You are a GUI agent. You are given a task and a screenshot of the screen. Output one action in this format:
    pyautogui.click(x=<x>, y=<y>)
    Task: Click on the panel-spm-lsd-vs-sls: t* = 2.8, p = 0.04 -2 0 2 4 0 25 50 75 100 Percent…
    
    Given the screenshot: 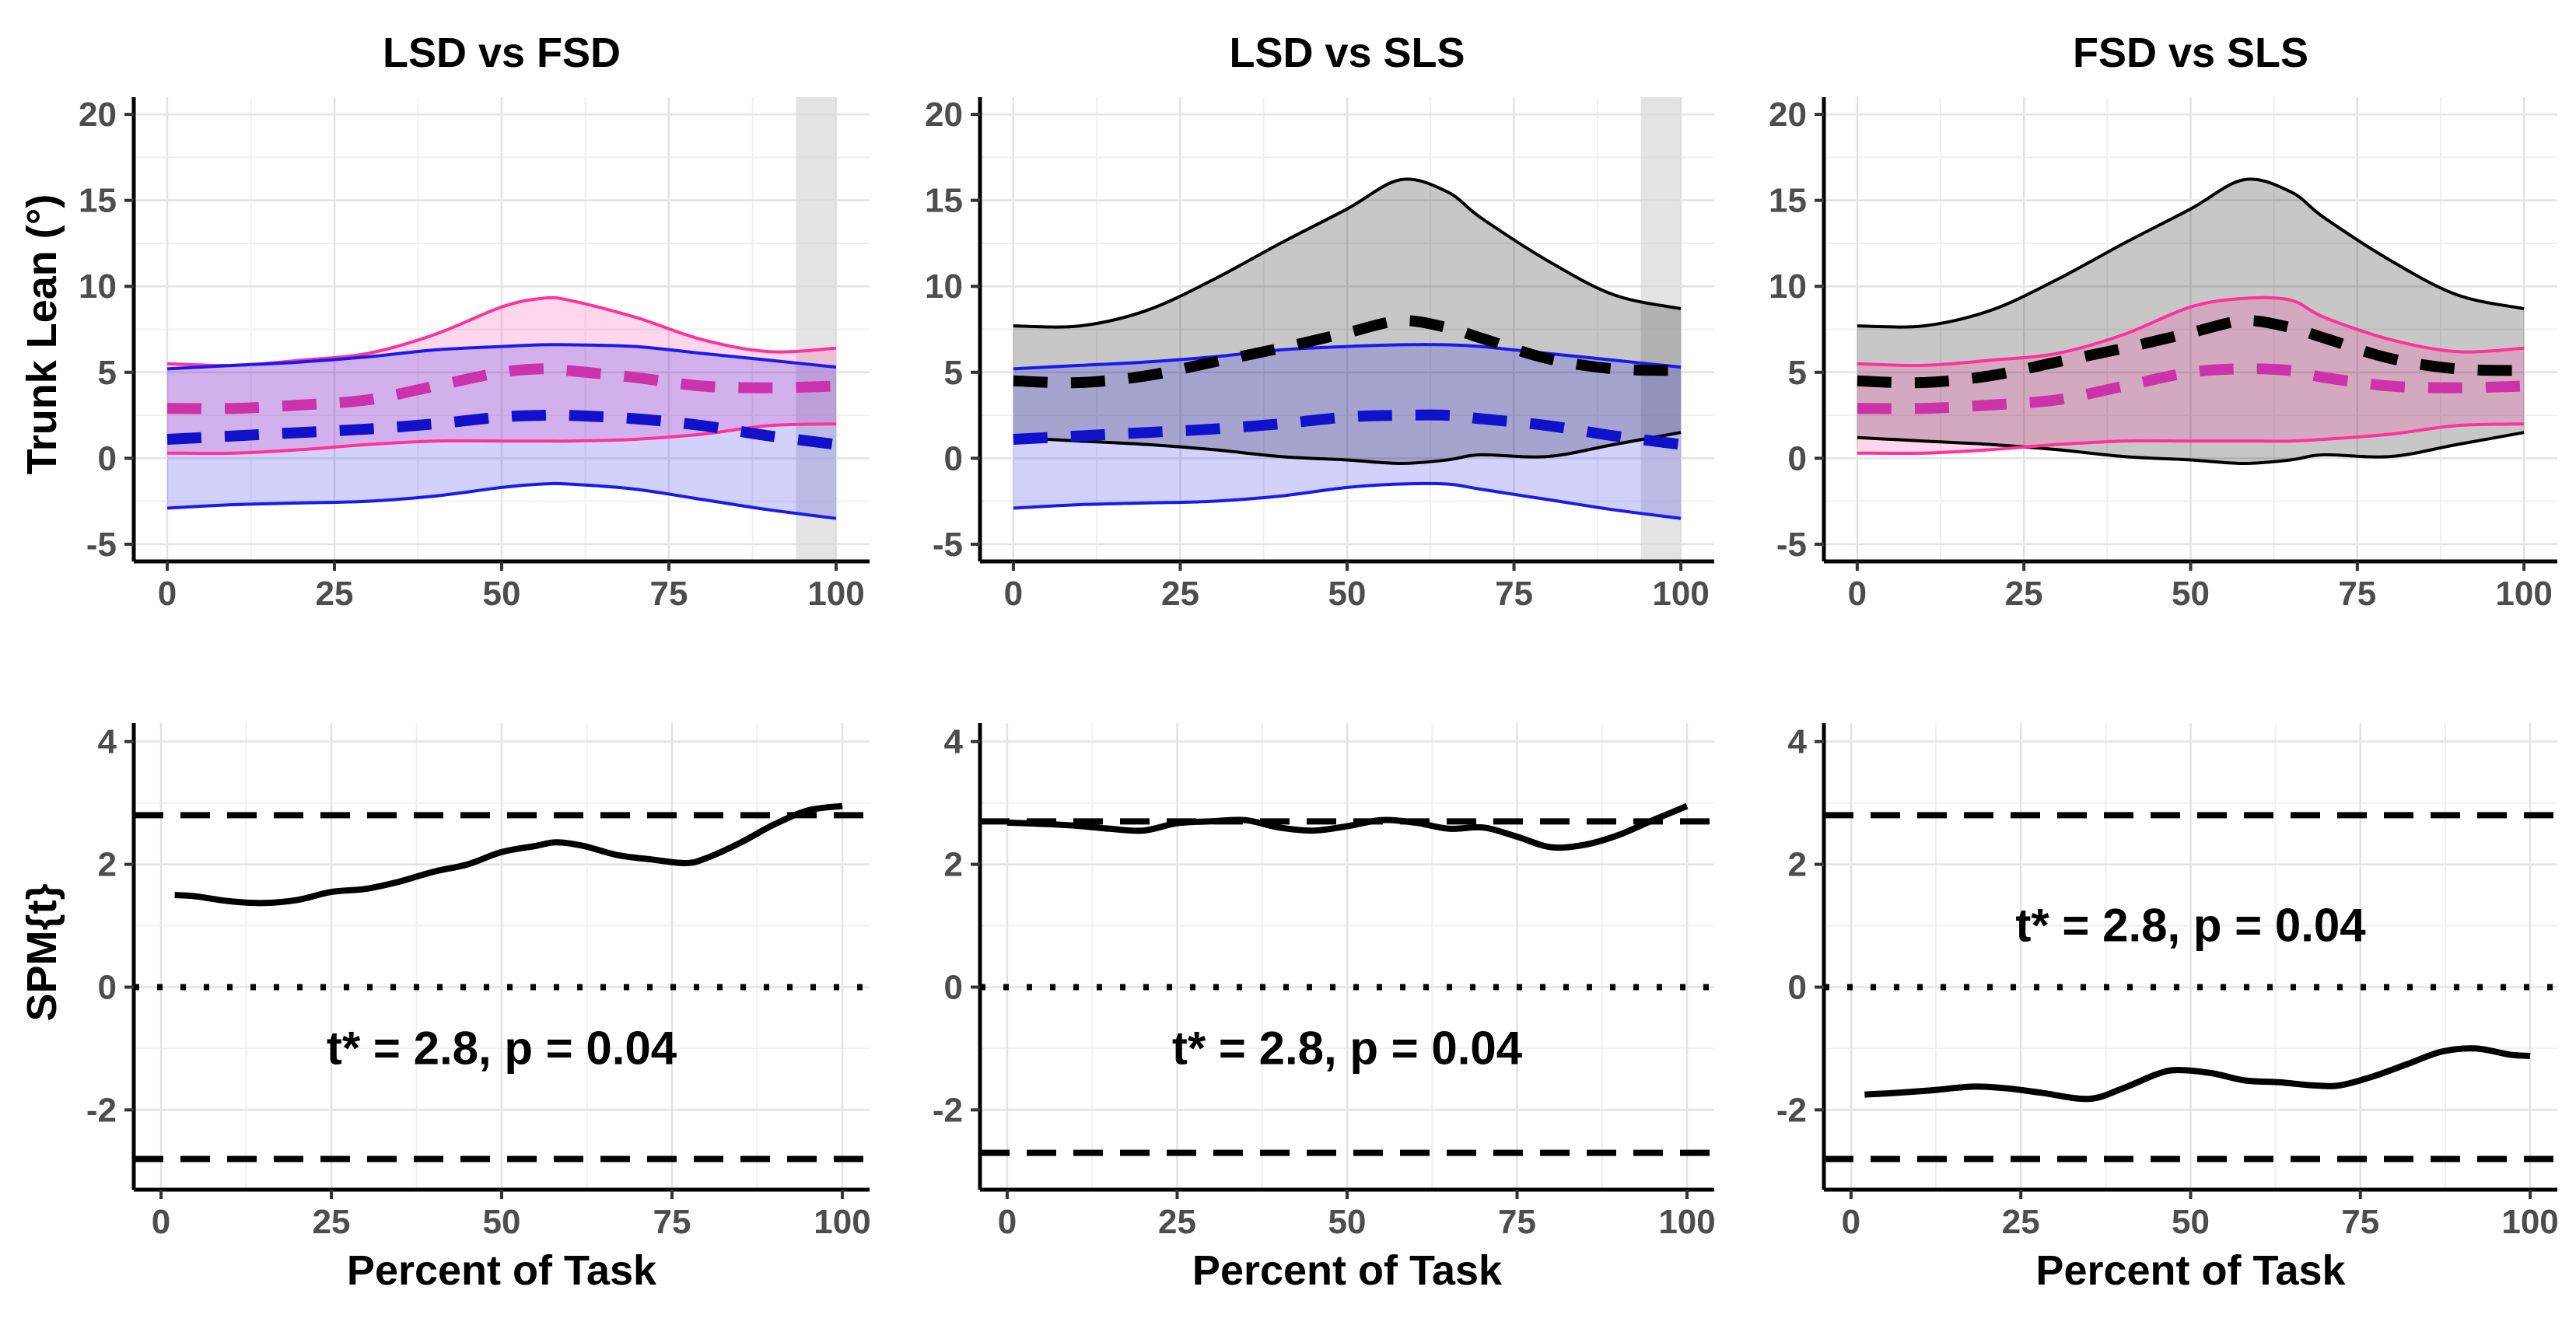 What is the action you would take?
    pyautogui.click(x=1325, y=1008)
    